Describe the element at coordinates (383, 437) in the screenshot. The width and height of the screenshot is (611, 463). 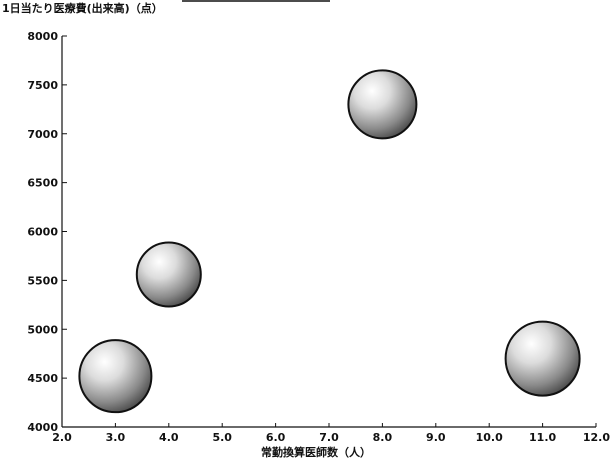
I see `x-tick-label: 8.0` at that location.